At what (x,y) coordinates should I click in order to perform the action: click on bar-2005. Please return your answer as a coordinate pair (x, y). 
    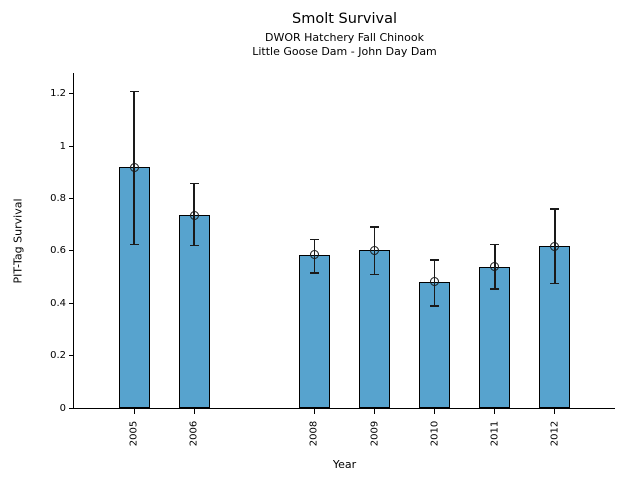
    Looking at the image, I should click on (134, 287).